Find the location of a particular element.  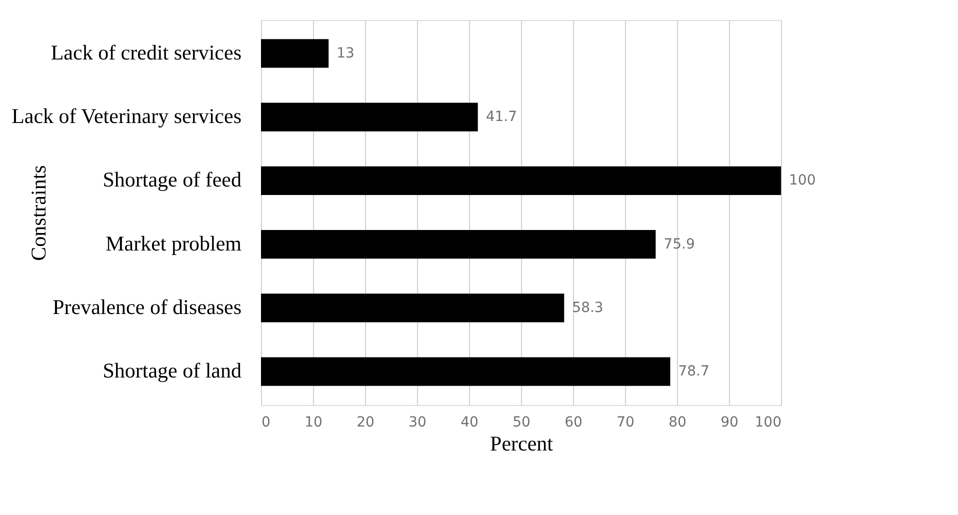

y-axis-title: Constraints is located at coordinates (38, 213).